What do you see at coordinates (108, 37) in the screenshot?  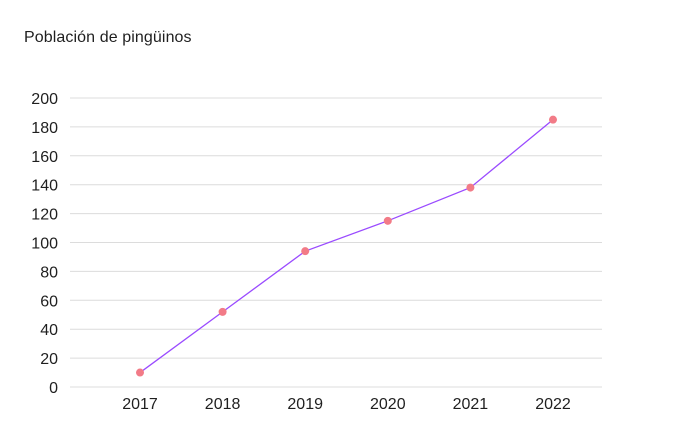 I see `chart-title: Población de pingüinos` at bounding box center [108, 37].